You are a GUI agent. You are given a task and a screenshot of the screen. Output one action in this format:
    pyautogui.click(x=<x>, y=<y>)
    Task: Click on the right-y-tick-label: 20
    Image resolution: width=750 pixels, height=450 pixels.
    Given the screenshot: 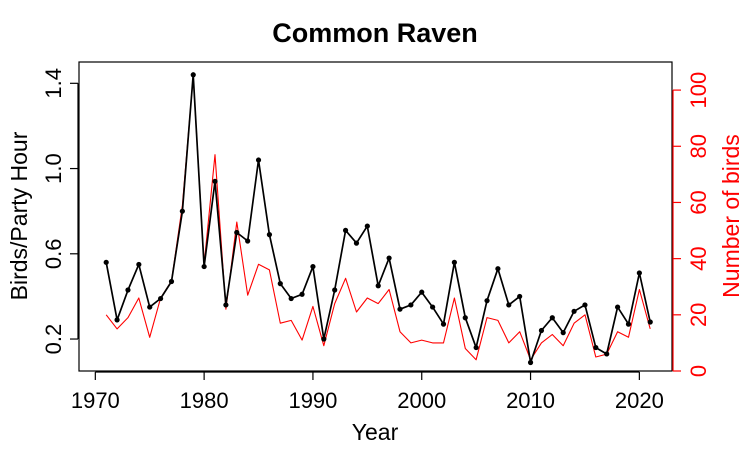 What is the action you would take?
    pyautogui.click(x=698, y=315)
    